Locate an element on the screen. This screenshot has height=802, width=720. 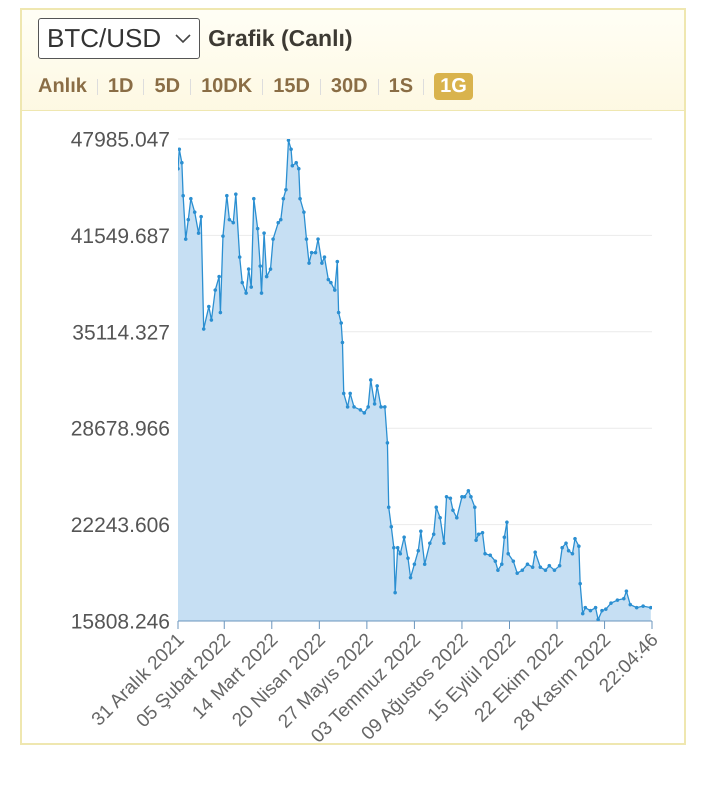
y-tick-label: 47985.047 is located at coordinates (120, 140).